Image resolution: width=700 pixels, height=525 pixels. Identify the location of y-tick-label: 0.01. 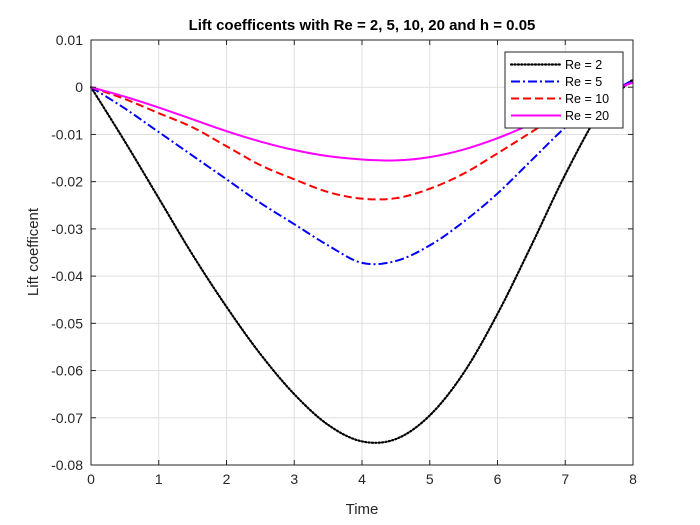
(69, 40).